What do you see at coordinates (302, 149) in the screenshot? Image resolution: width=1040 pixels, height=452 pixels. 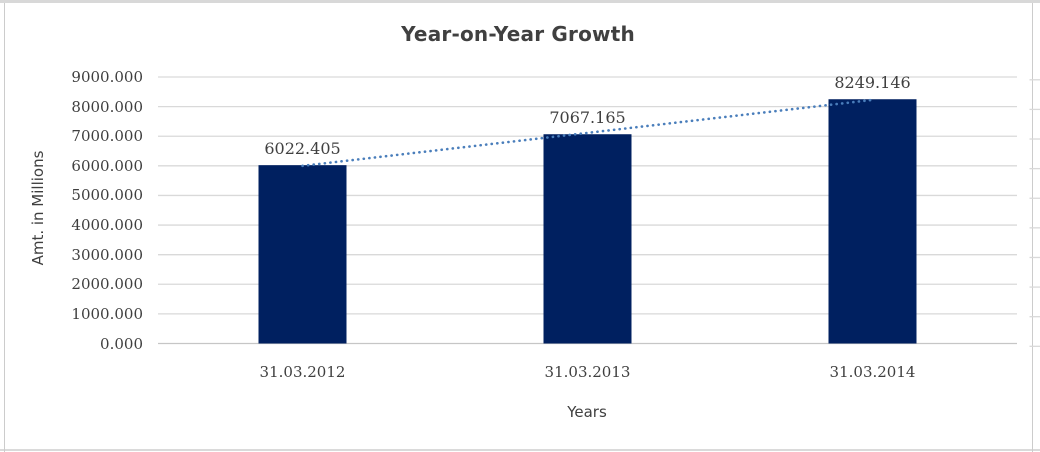 I see `data-label: 6022.405` at bounding box center [302, 149].